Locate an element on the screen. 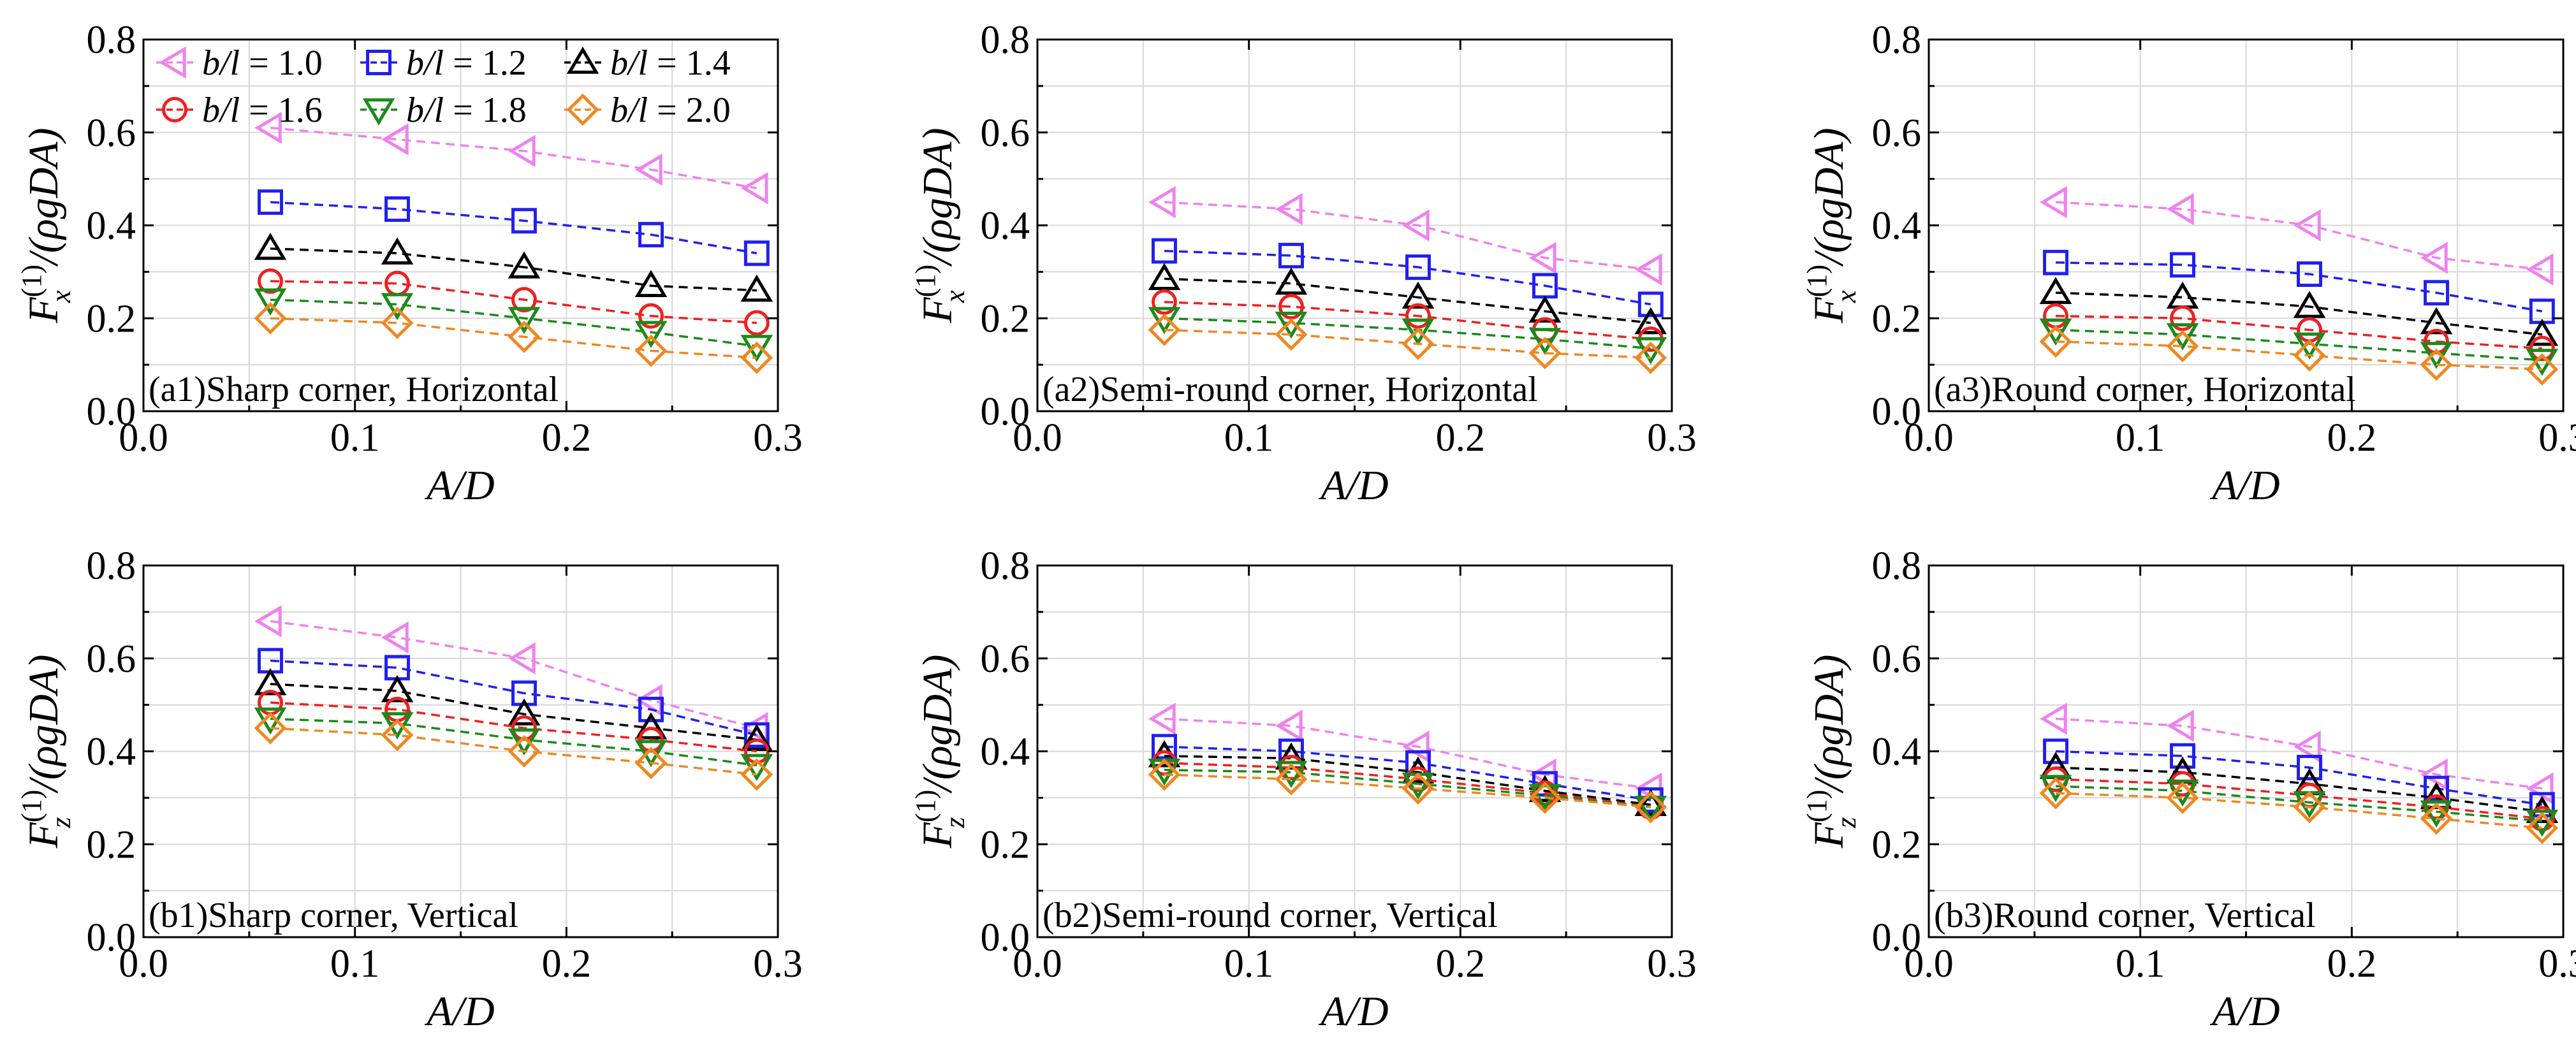  legend-item: b/l = 2.0 is located at coordinates (647, 110).